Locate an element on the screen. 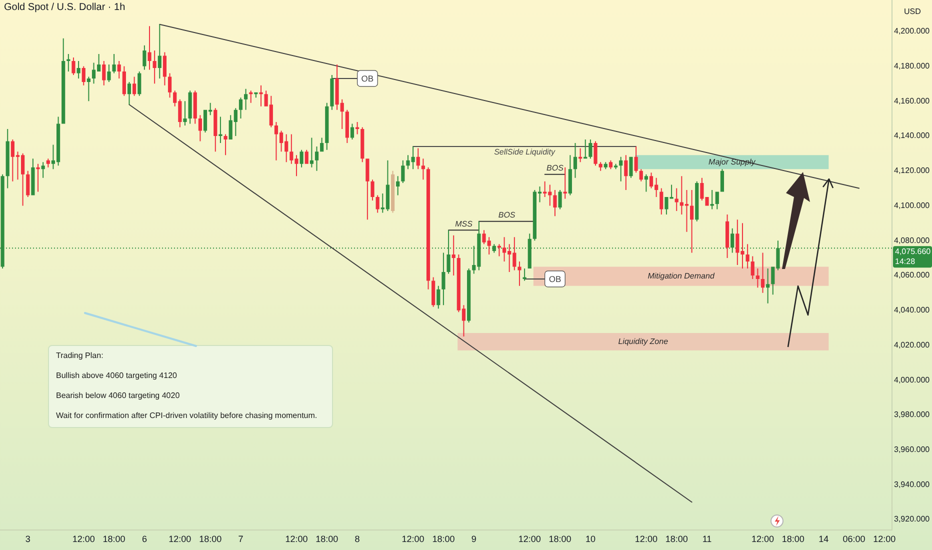  series-label: SellSide Liquidity is located at coordinates (525, 152).